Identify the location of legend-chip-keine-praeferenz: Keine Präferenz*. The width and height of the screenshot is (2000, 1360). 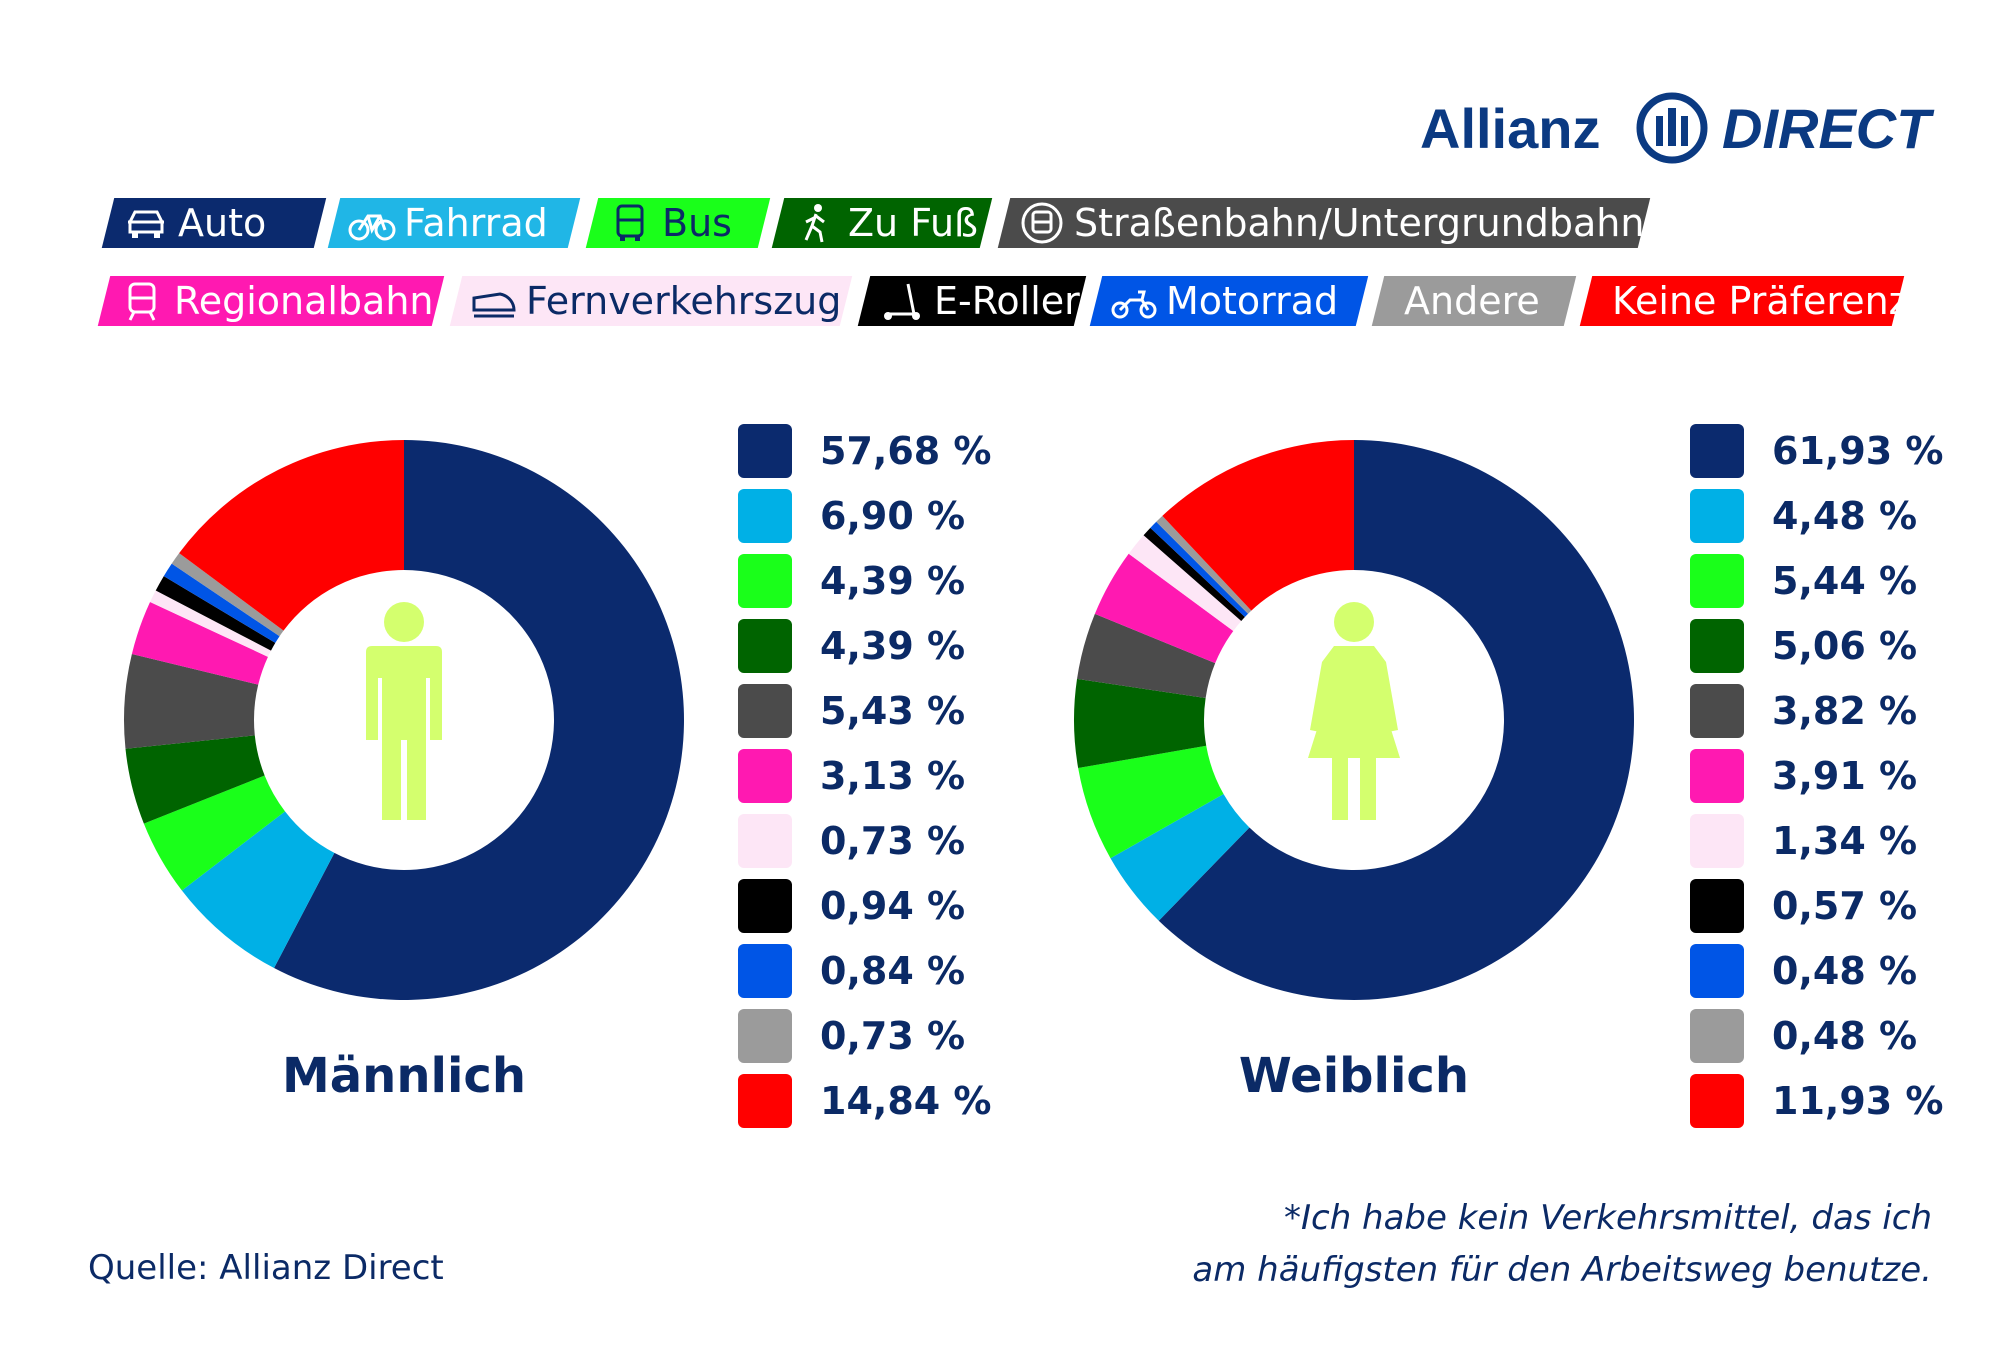
(1753, 301).